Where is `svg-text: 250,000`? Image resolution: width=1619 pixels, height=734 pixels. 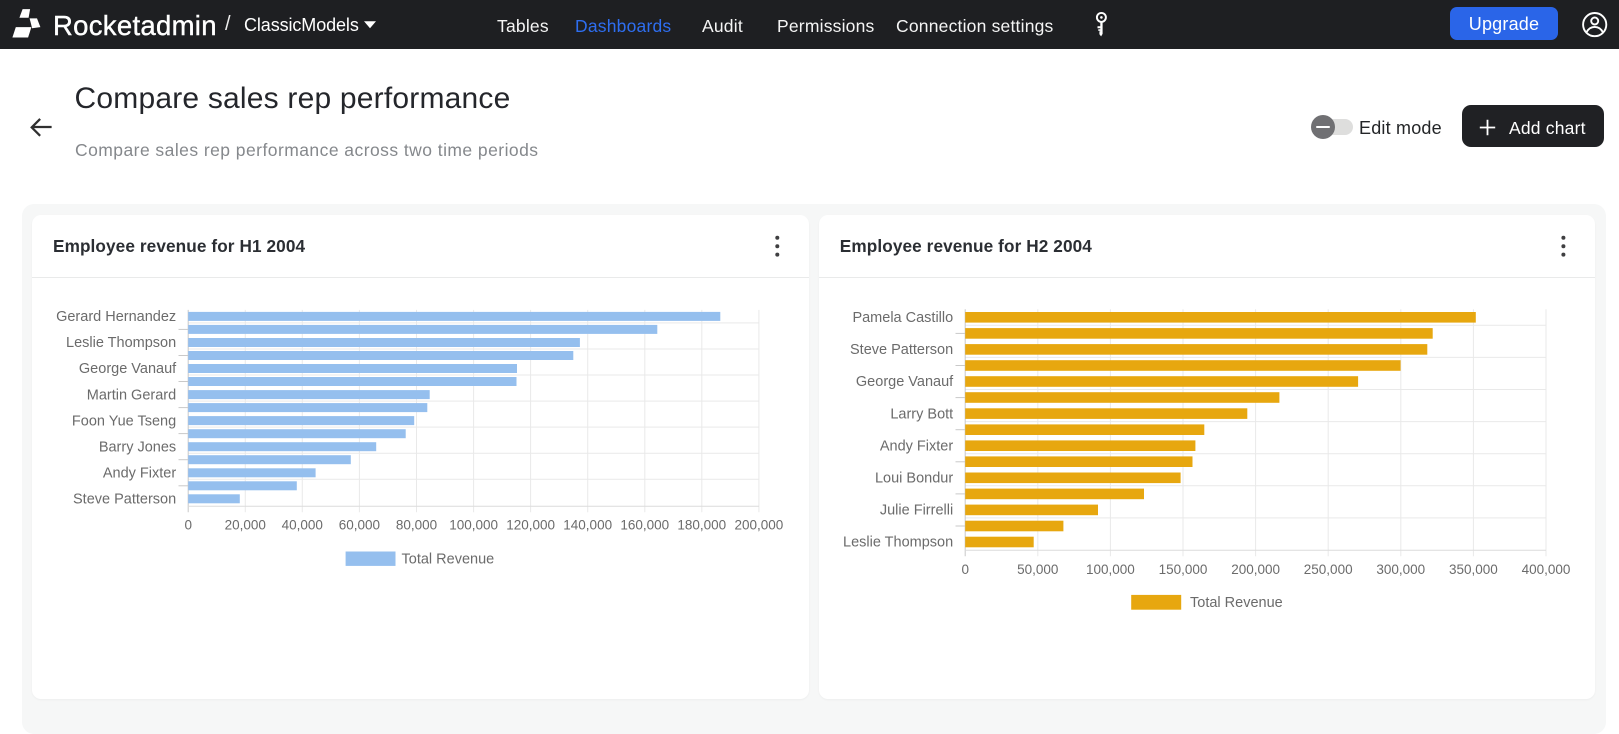 svg-text: 250,000 is located at coordinates (1328, 569).